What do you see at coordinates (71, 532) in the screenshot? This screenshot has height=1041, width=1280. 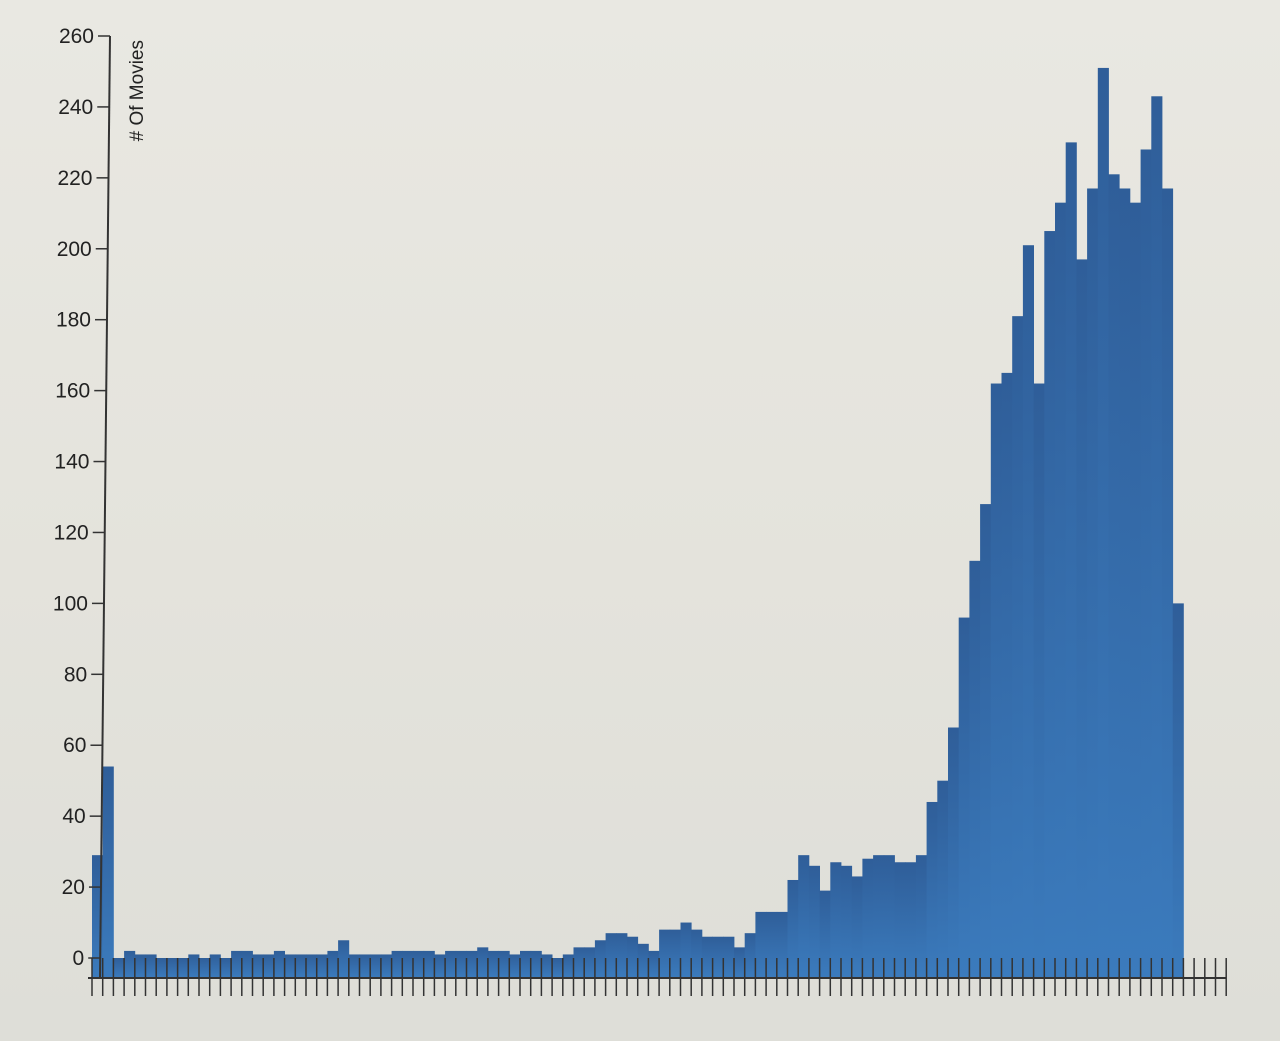 I see `y-tick-label: 120` at bounding box center [71, 532].